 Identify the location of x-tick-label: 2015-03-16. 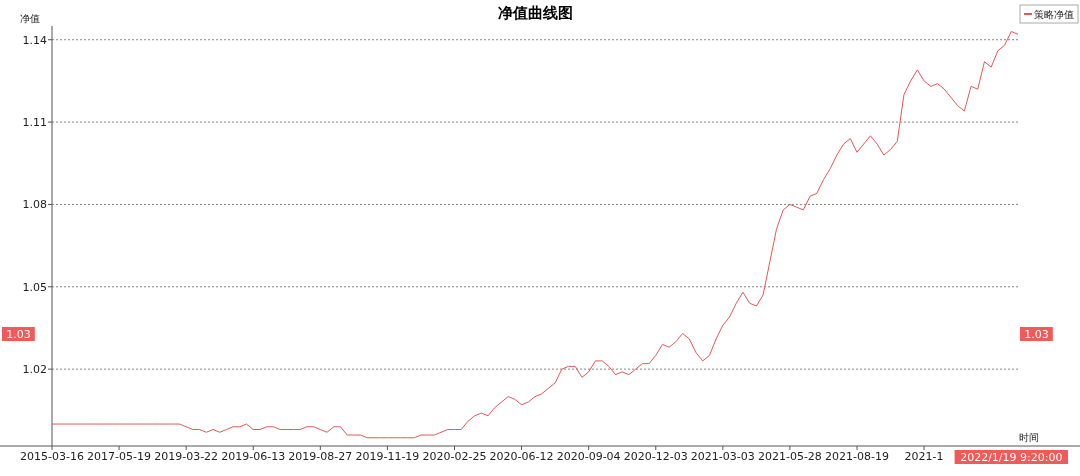
(52, 456).